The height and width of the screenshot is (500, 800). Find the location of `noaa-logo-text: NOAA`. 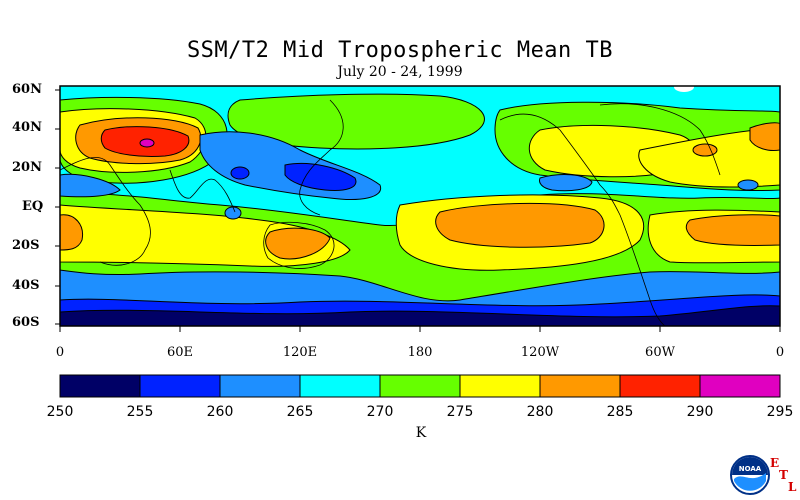

noaa-logo-text: NOAA is located at coordinates (750, 469).